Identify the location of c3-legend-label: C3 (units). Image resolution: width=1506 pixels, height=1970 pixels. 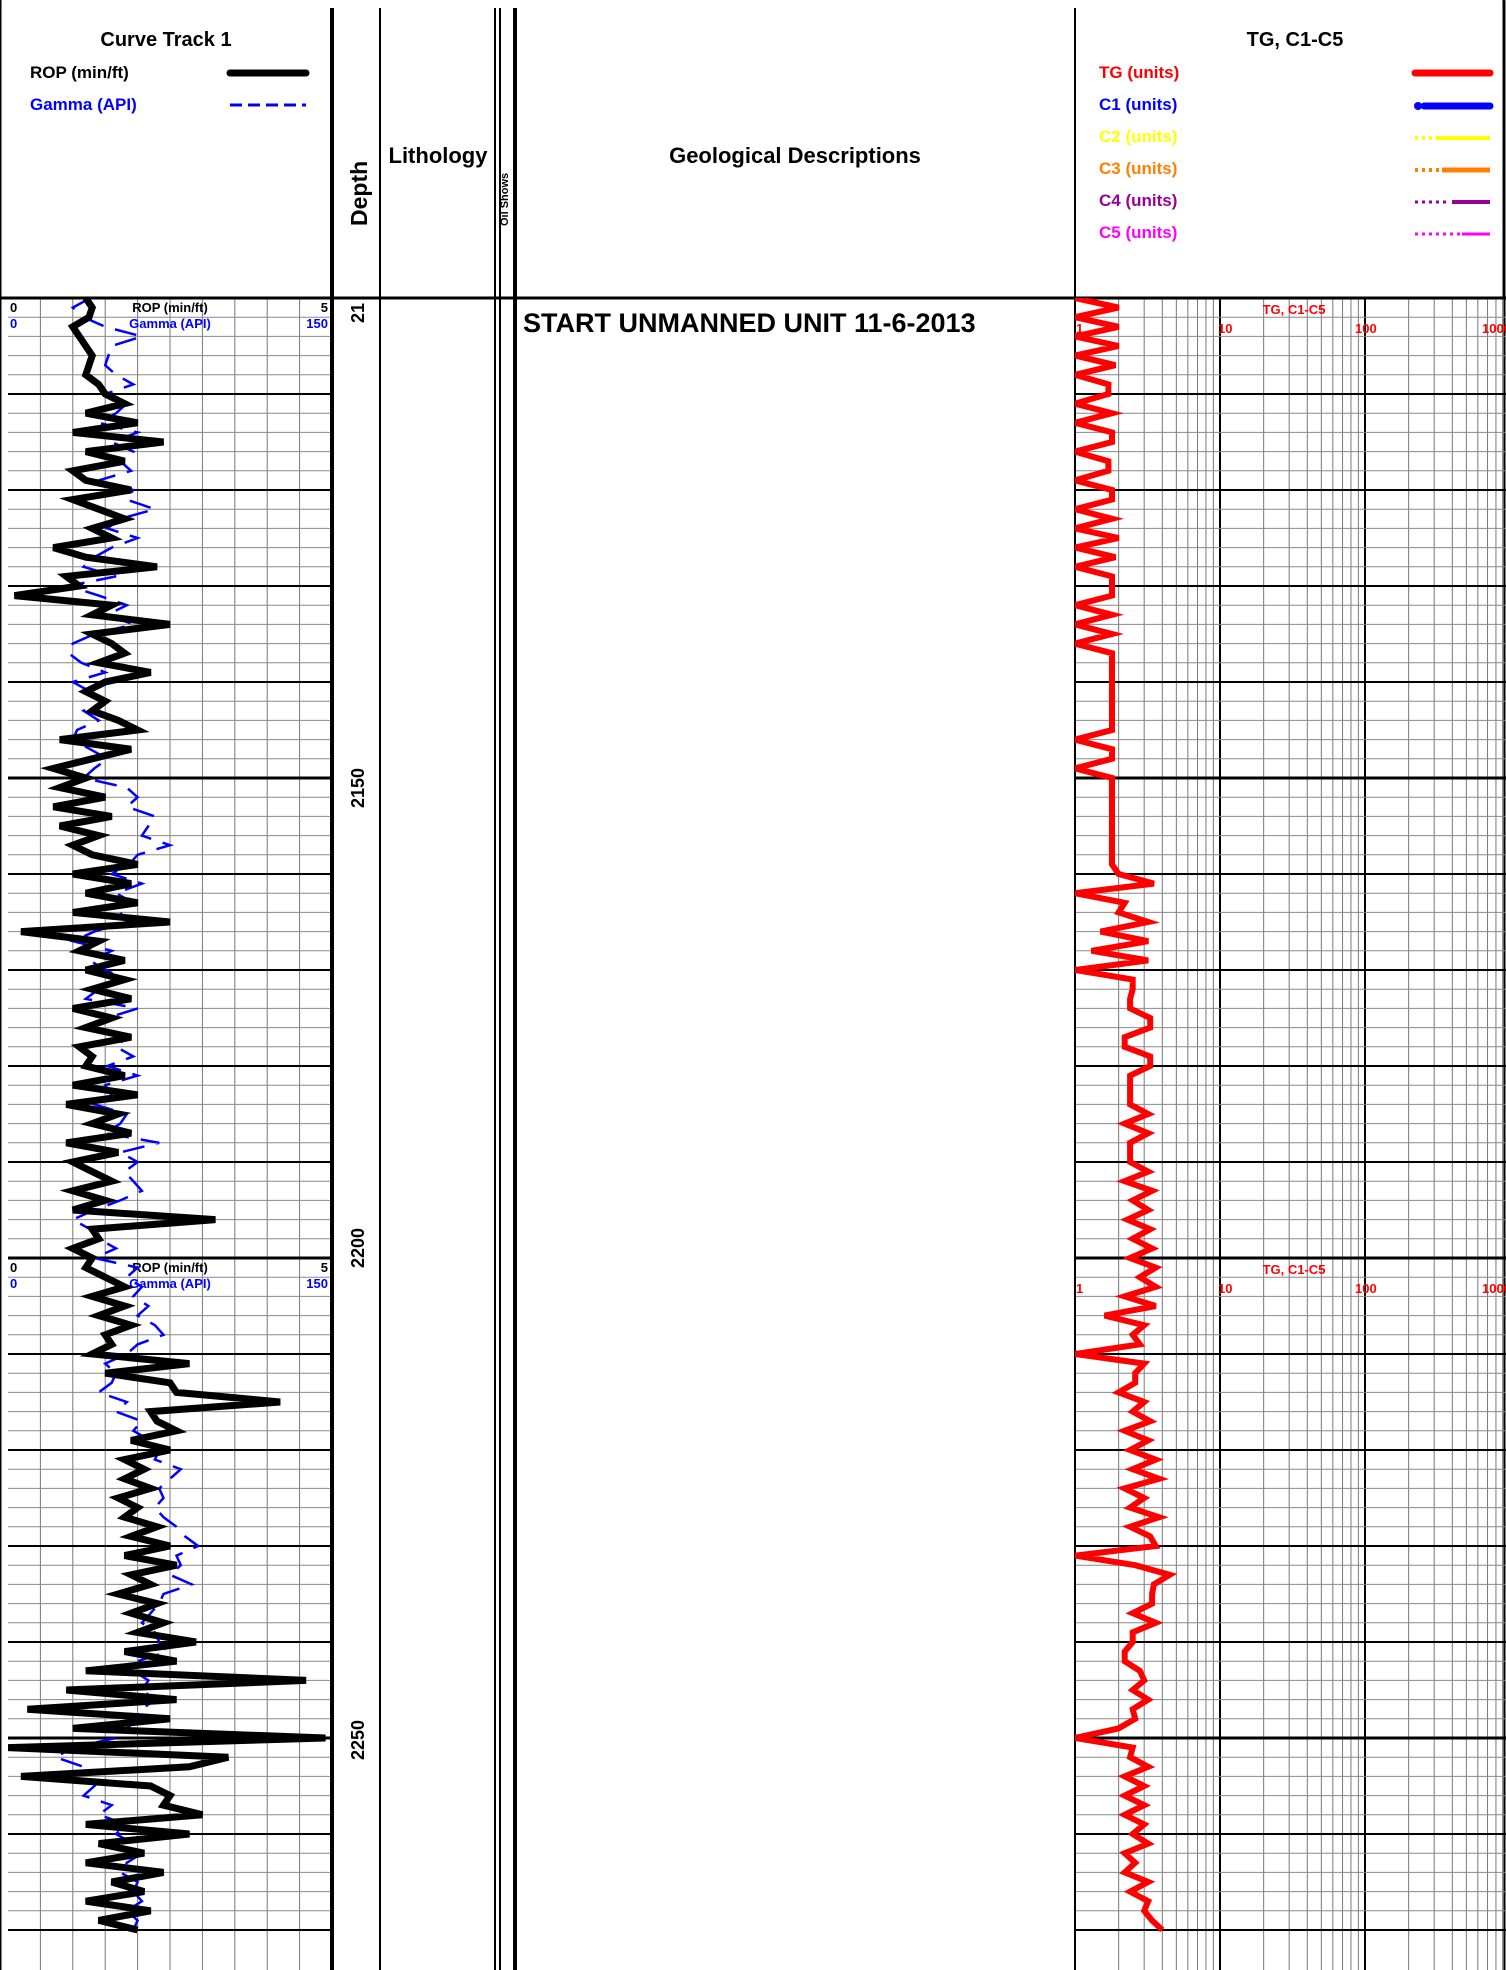
(1138, 168).